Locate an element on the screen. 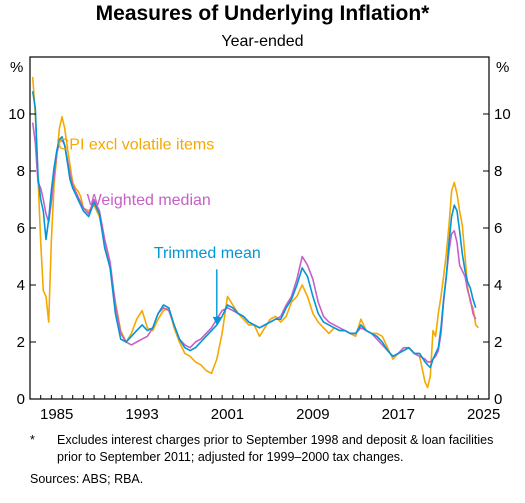 Image resolution: width=525 pixels, height=503 pixels. trimmed-mean-arrow-head is located at coordinates (216, 320).